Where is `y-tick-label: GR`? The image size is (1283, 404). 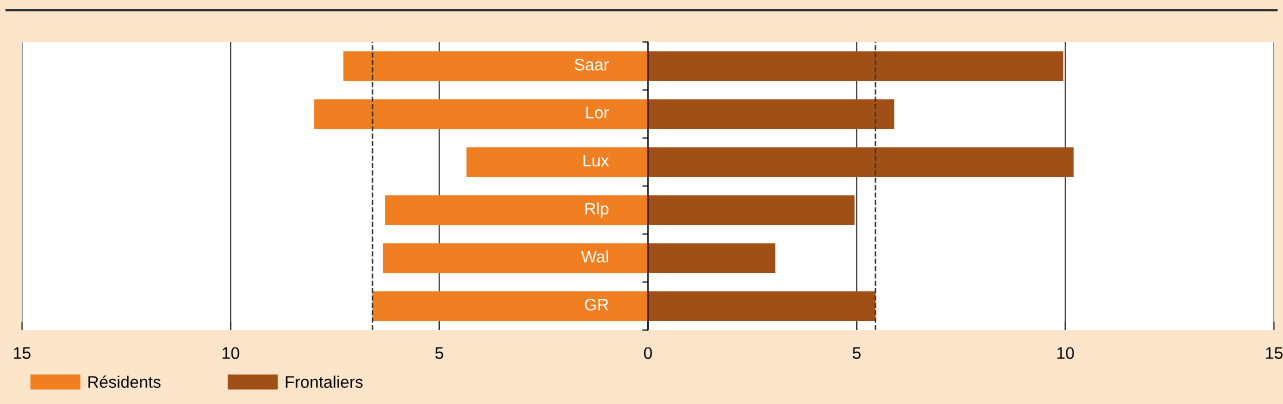 y-tick-label: GR is located at coordinates (596, 304).